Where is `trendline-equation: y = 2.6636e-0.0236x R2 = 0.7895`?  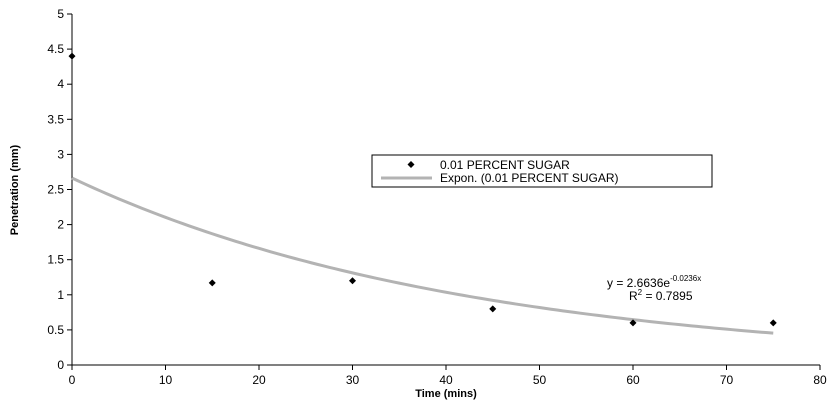
trendline-equation: y = 2.6636e-0.0236x R2 = 0.7895 is located at coordinates (654, 288).